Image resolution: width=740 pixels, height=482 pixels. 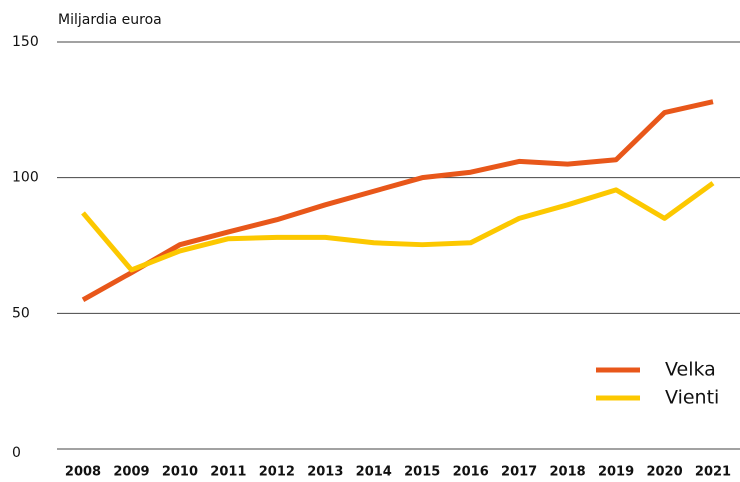 I want to click on x-tick-label: 2009, so click(x=131, y=472).